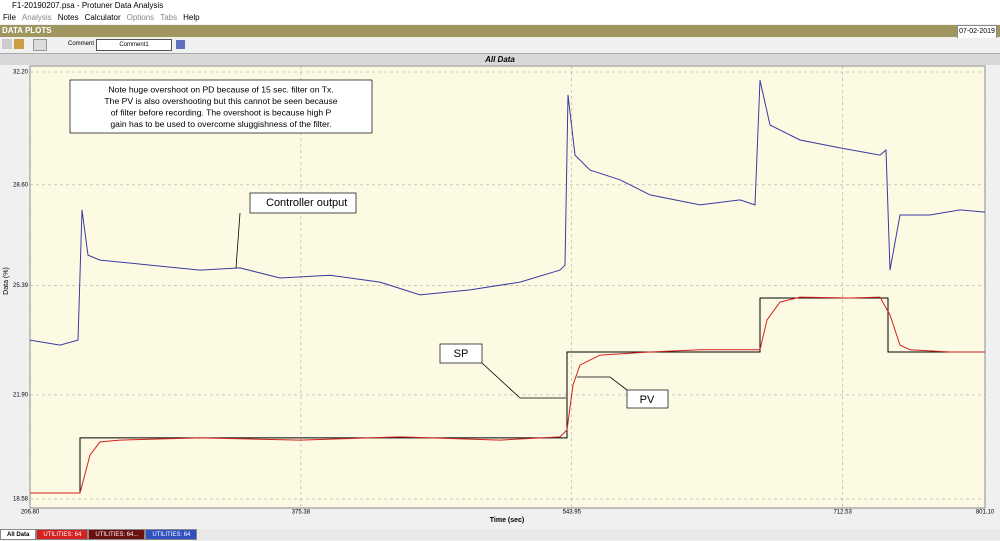 This screenshot has height=541, width=1000. I want to click on annotation-label: Controller output, so click(306, 203).